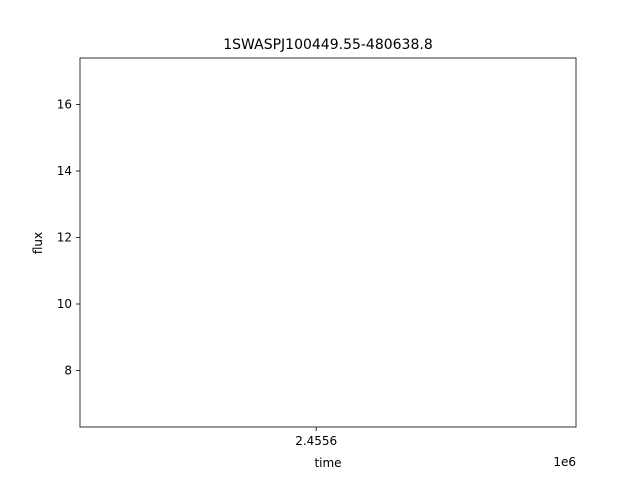 The width and height of the screenshot is (640, 480). I want to click on chart-title: 1SWASPJ100449.55-480638.8, so click(327, 45).